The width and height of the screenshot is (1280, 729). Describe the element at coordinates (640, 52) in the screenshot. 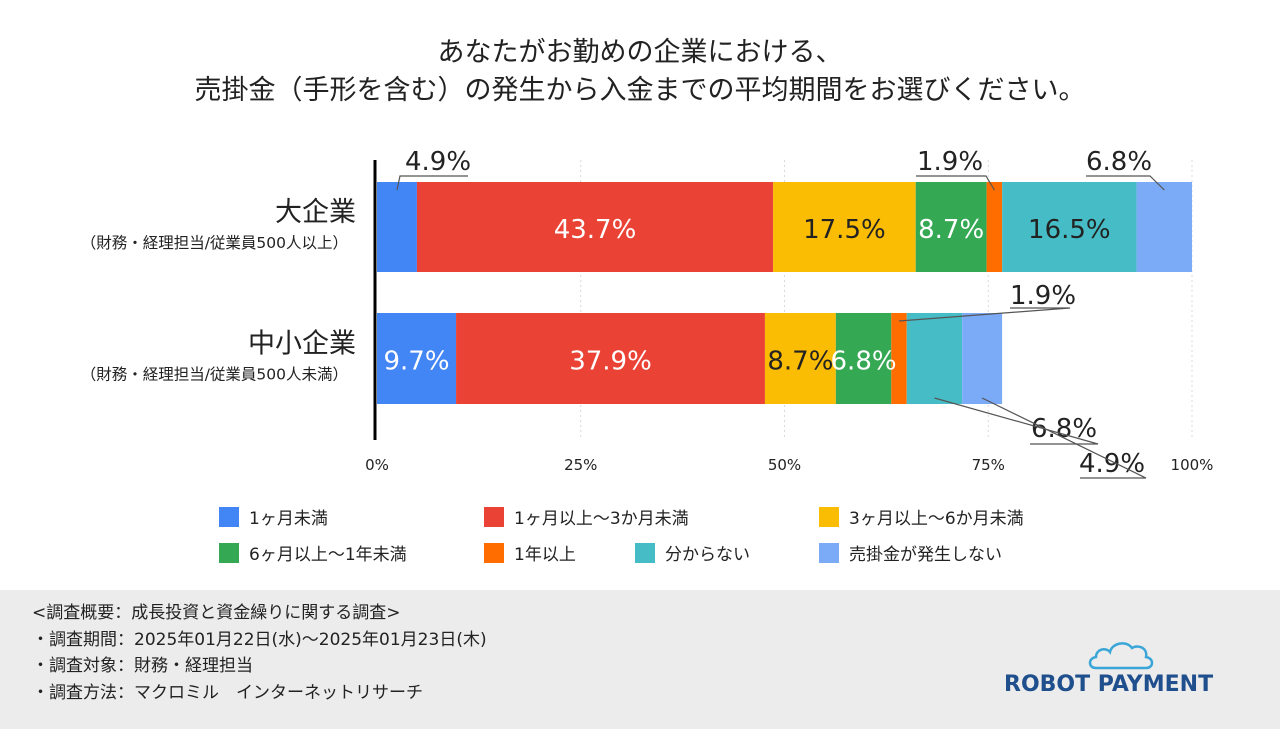

I see `chart-title-line1: あなたがお勤めの企業における、` at that location.